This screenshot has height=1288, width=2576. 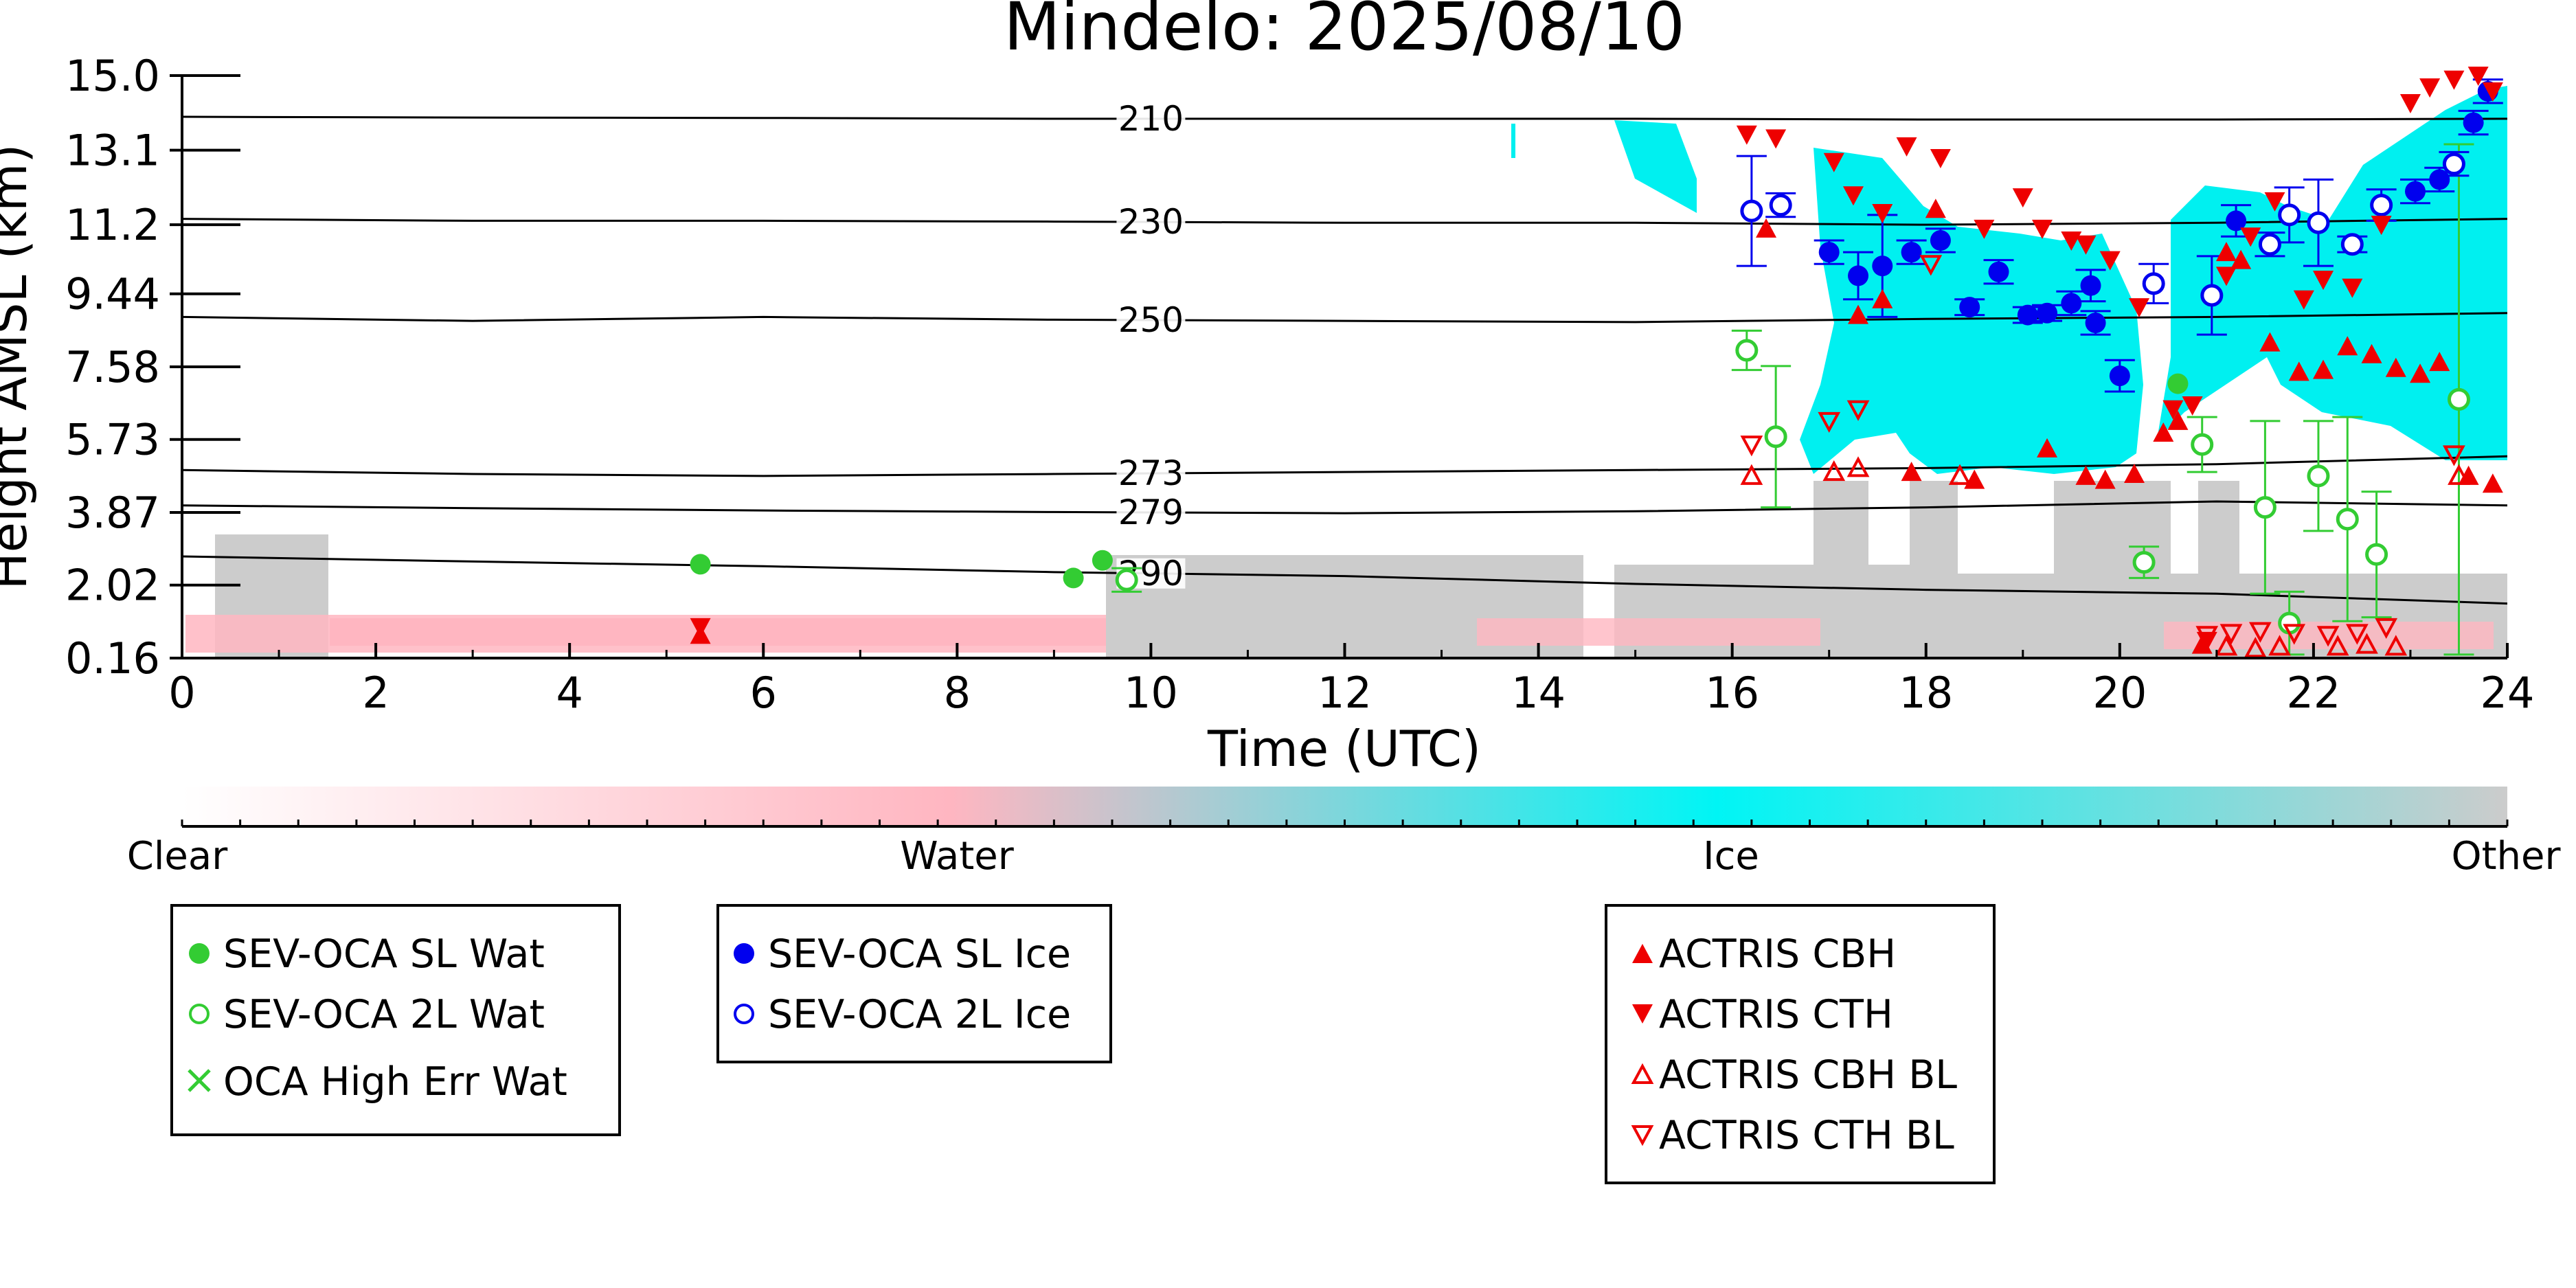 I want to click on x-tick-label: 8, so click(x=957, y=693).